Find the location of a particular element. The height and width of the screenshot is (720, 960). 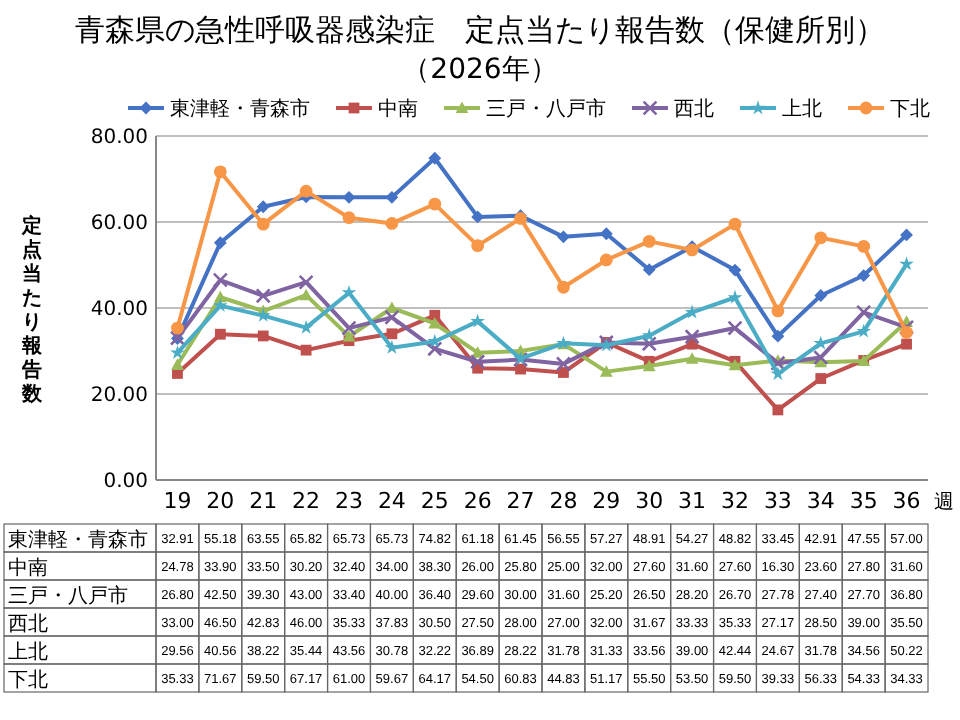

x-tick-label: 19 is located at coordinates (177, 501).